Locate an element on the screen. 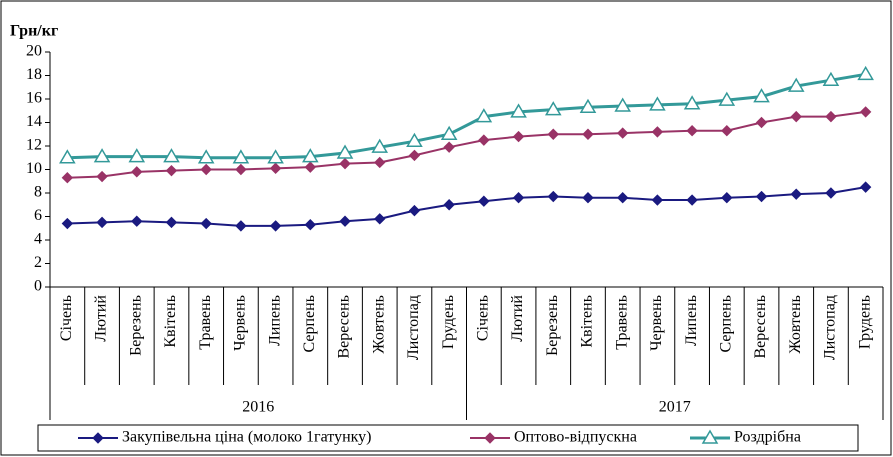 The width and height of the screenshot is (893, 457). y-axis-label: Грн/кг is located at coordinates (34, 31).